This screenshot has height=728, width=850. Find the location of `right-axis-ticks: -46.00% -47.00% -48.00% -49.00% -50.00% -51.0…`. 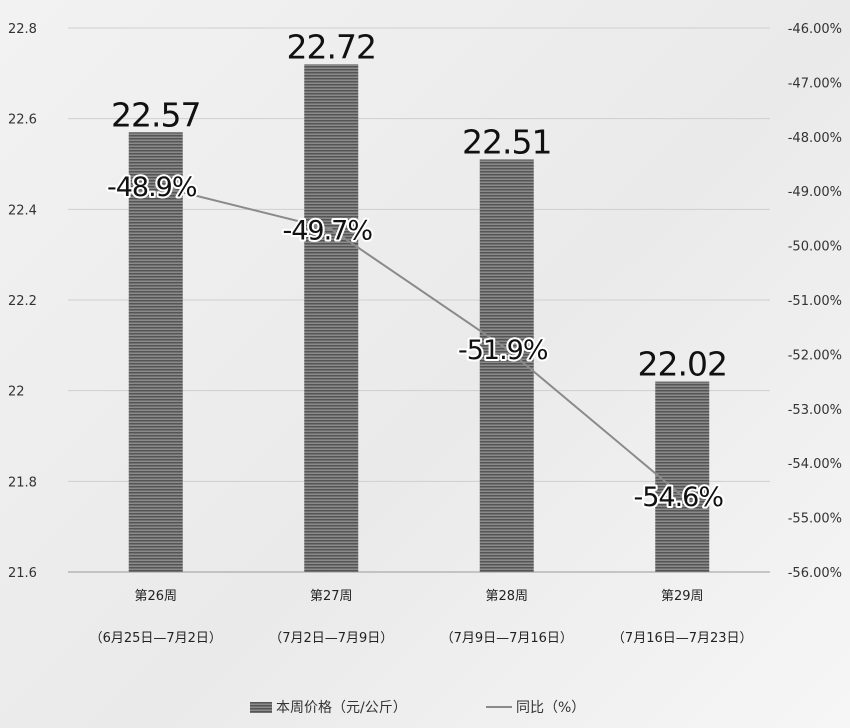

right-axis-ticks: -46.00% -47.00% -48.00% -49.00% -50.00% -51.0… is located at coordinates (815, 301).